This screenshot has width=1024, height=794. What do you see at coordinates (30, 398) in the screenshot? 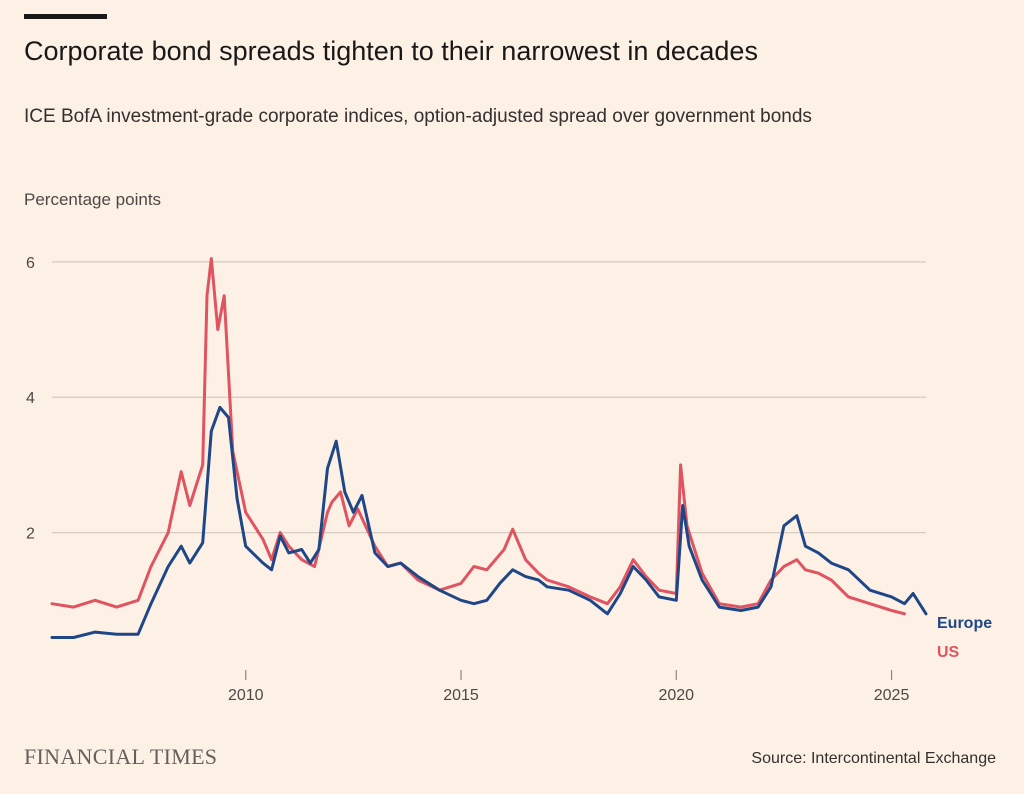
I see `y-tick-label: 4` at bounding box center [30, 398].